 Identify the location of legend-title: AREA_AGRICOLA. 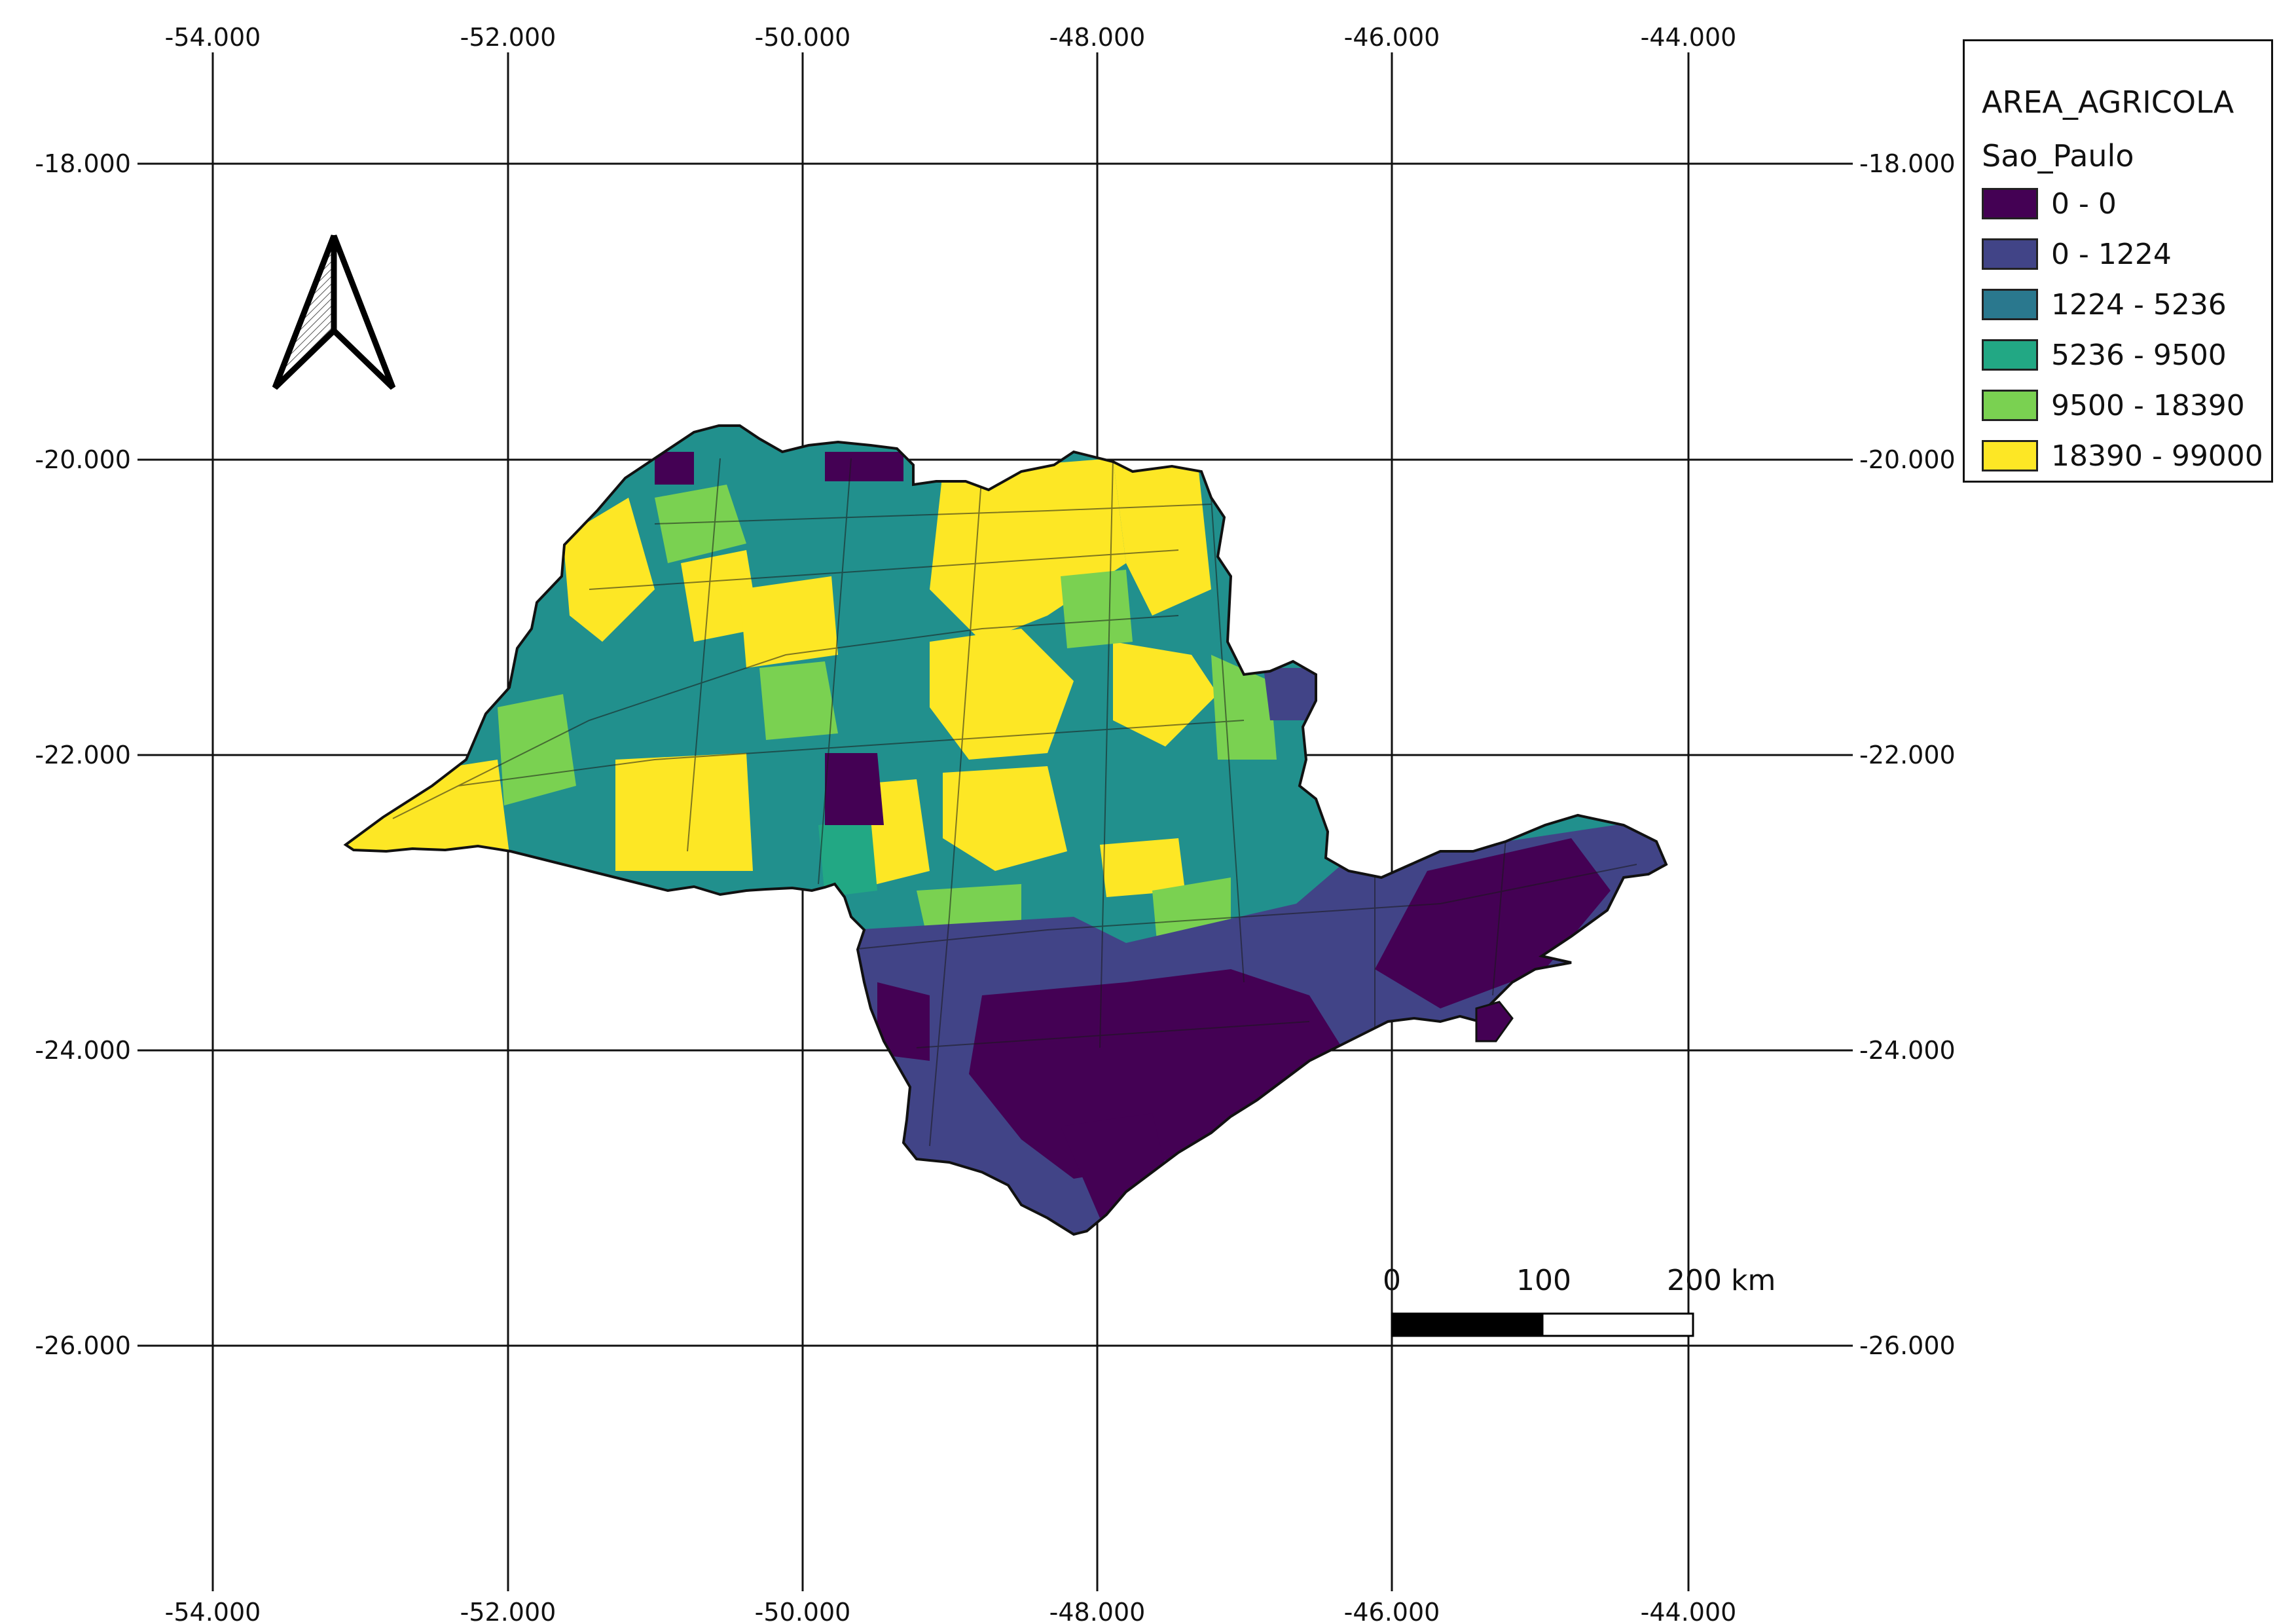
(2108, 102).